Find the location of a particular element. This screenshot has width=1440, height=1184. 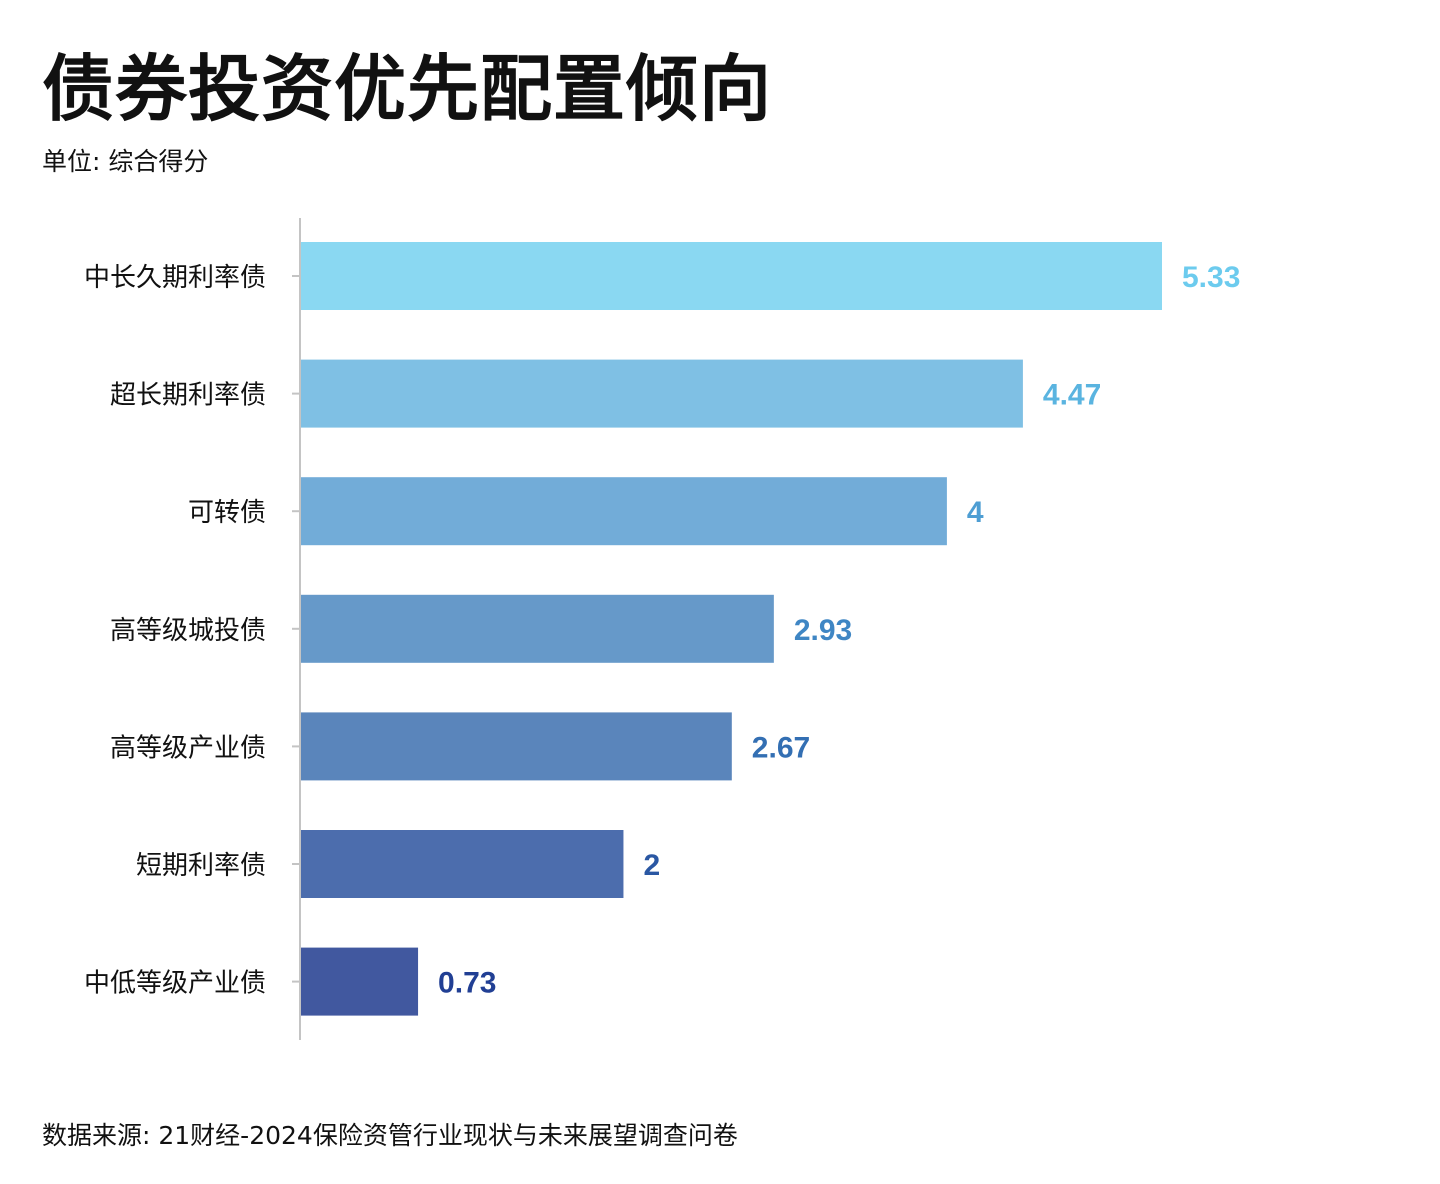

value-label: 2.67 is located at coordinates (781, 747).